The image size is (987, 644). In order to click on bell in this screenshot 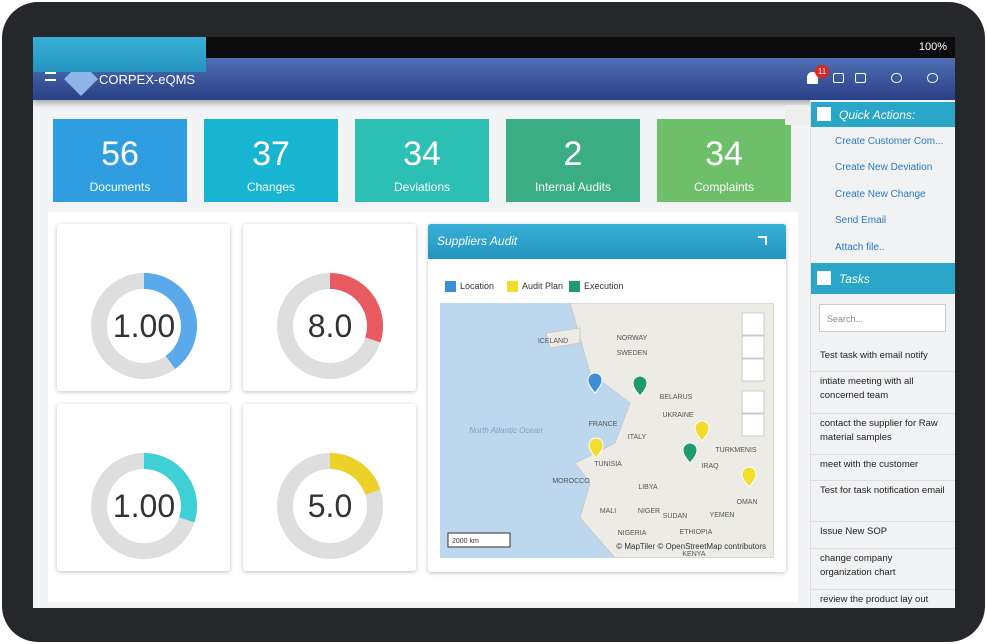, I will do `click(812, 78)`.